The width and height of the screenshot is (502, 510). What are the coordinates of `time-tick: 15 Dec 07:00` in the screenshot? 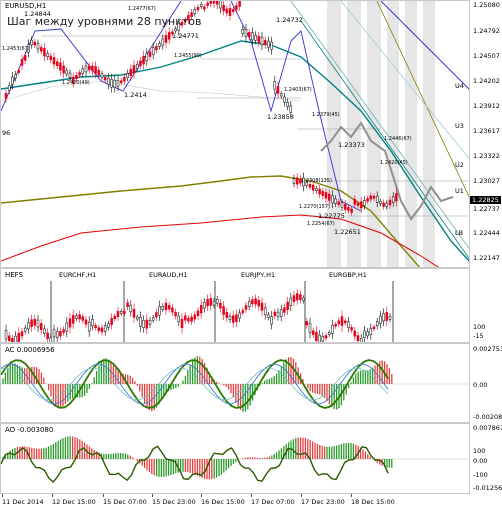 It's located at (125, 502).